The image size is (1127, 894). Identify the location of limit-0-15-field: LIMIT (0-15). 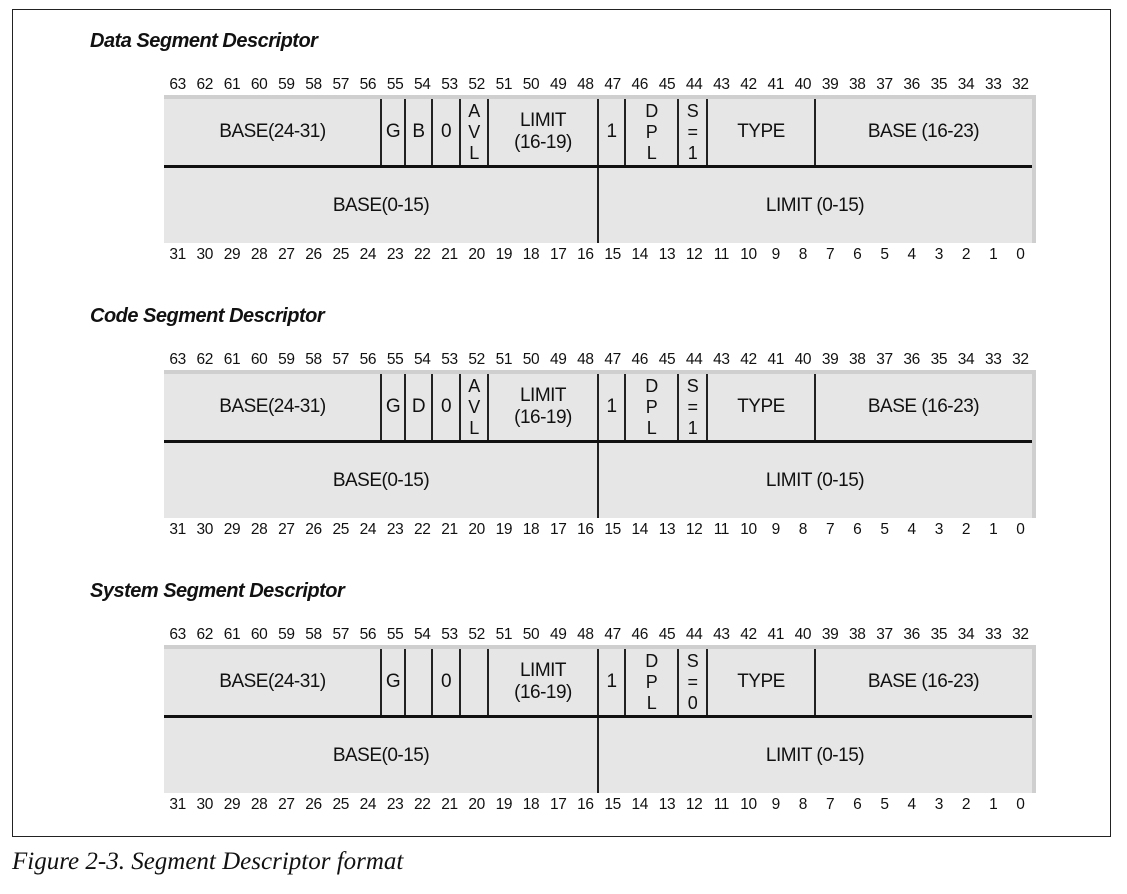
(815, 480).